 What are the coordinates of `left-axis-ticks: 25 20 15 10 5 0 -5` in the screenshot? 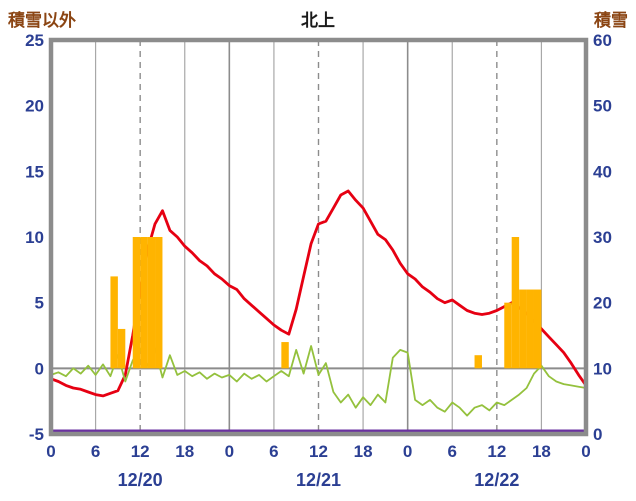 It's located at (34, 237).